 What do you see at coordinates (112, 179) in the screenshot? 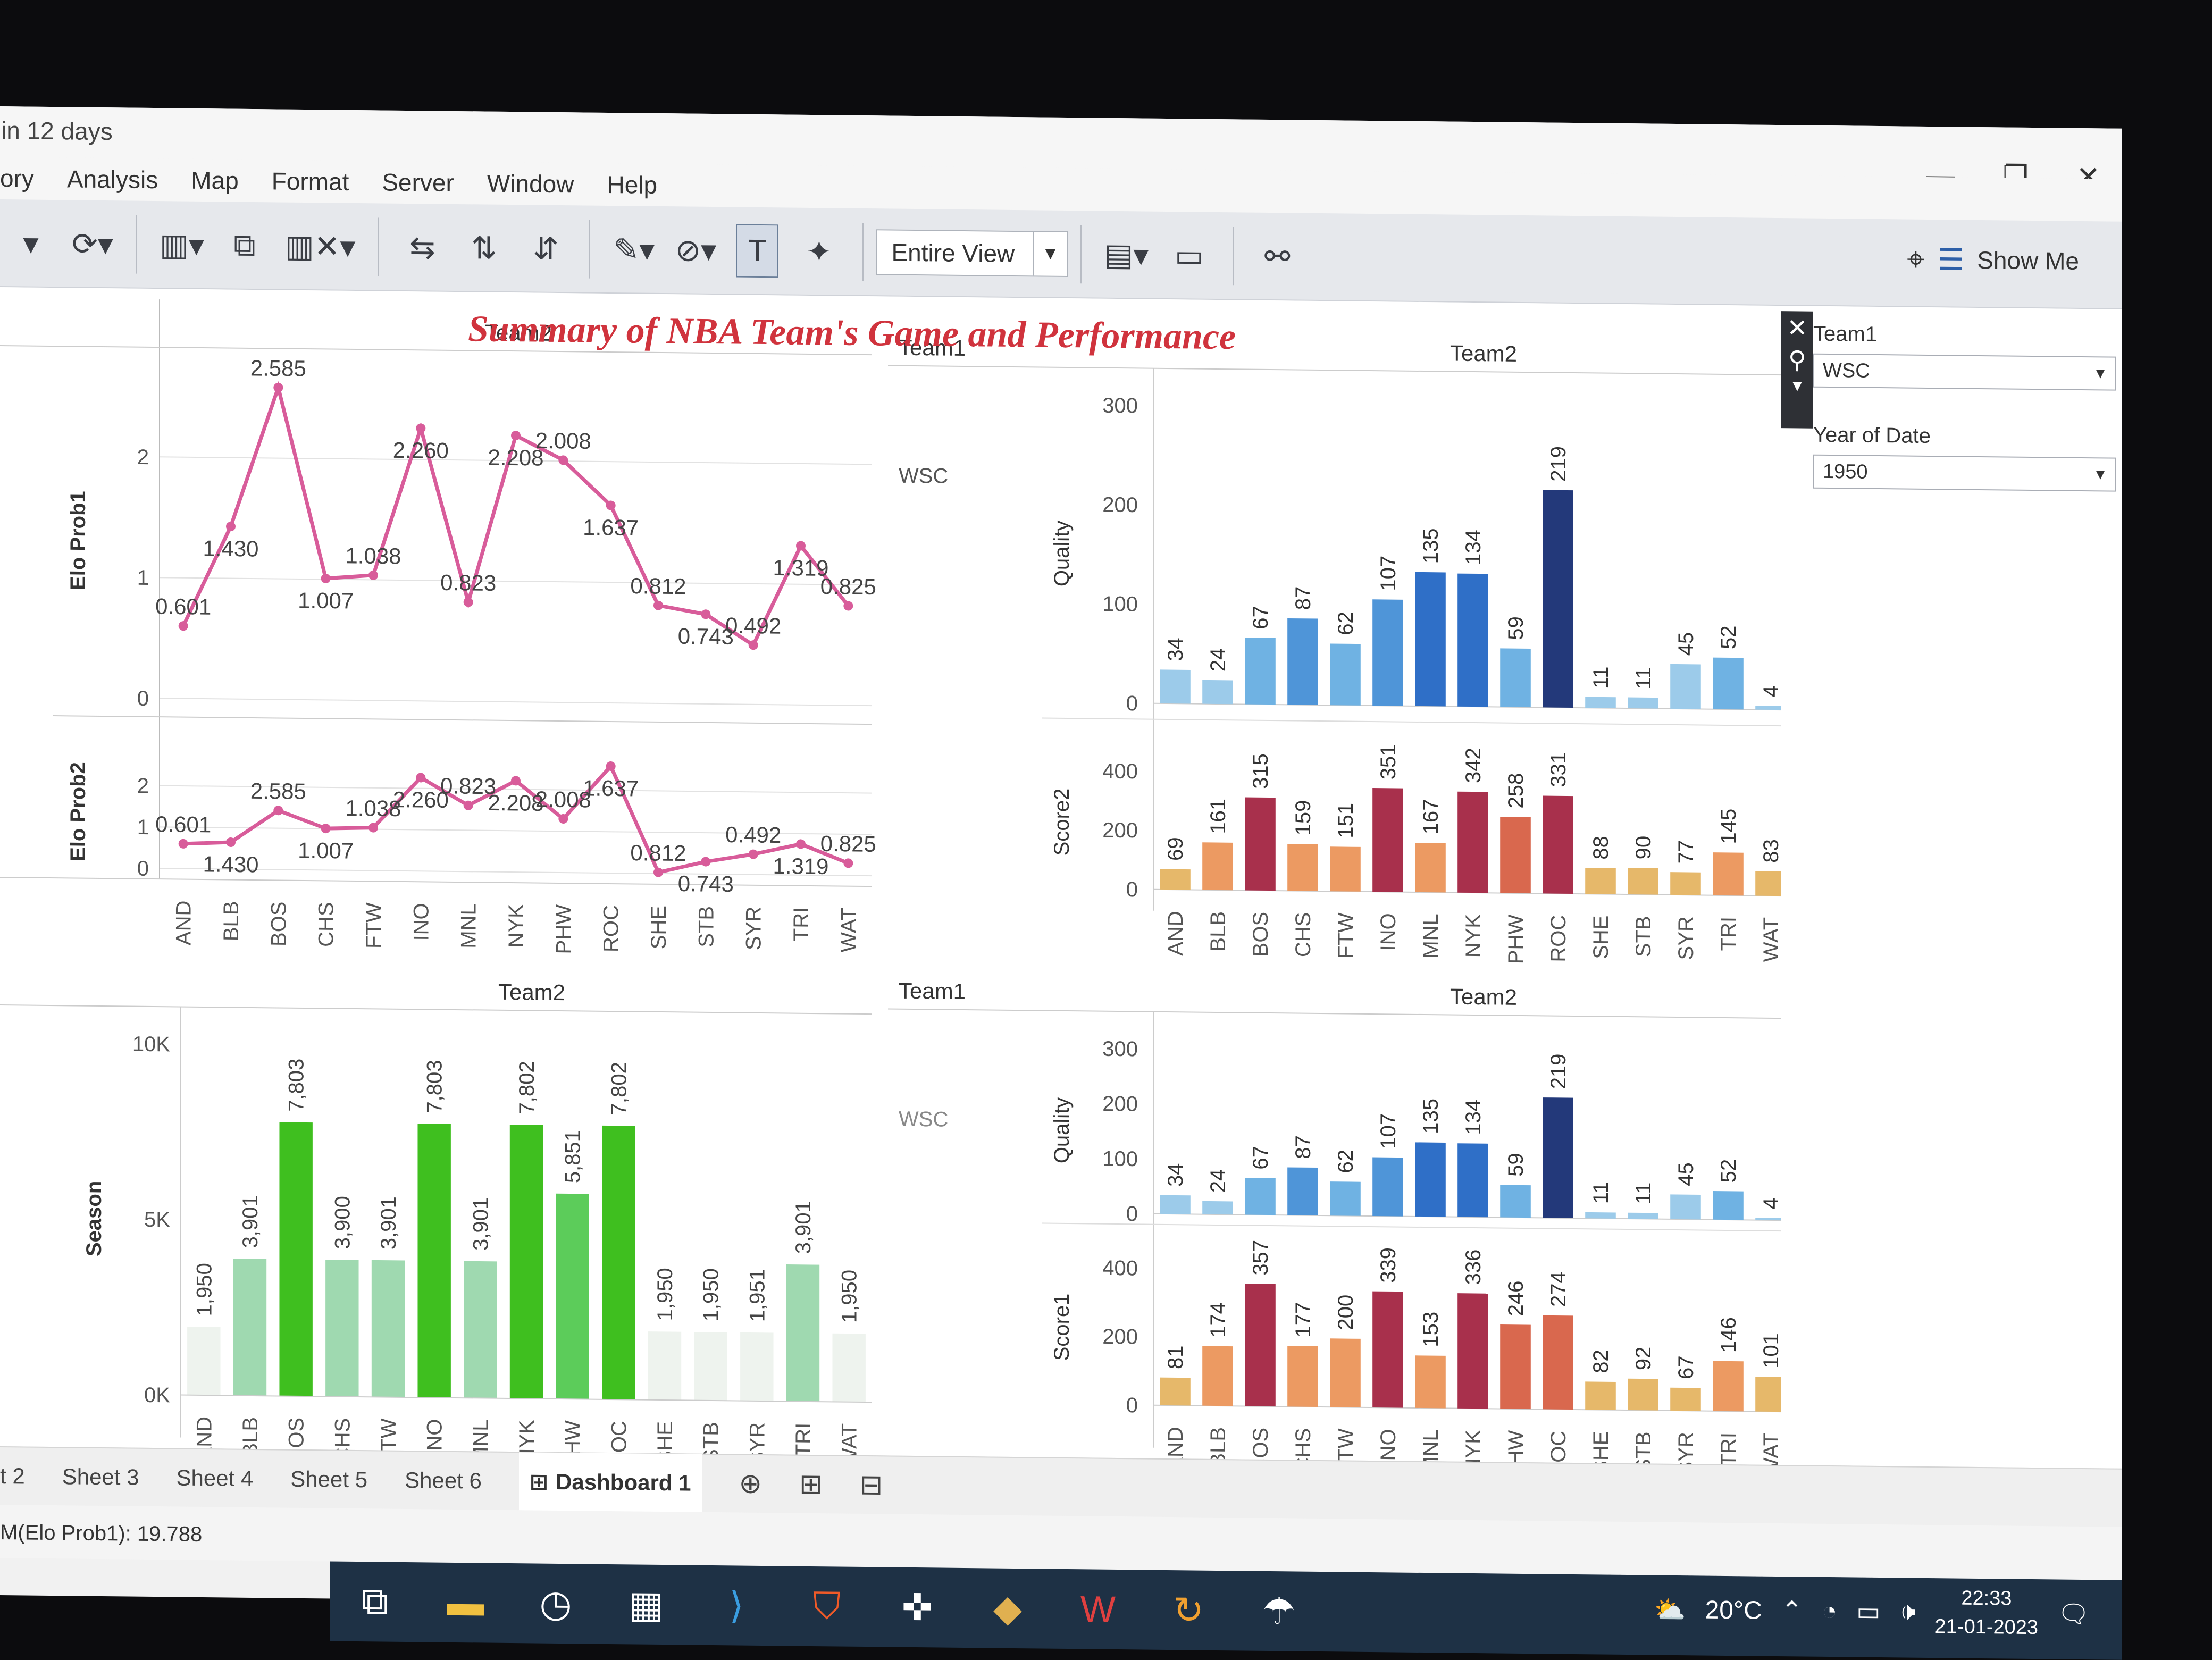
I see `menu-analysis: Analysis` at bounding box center [112, 179].